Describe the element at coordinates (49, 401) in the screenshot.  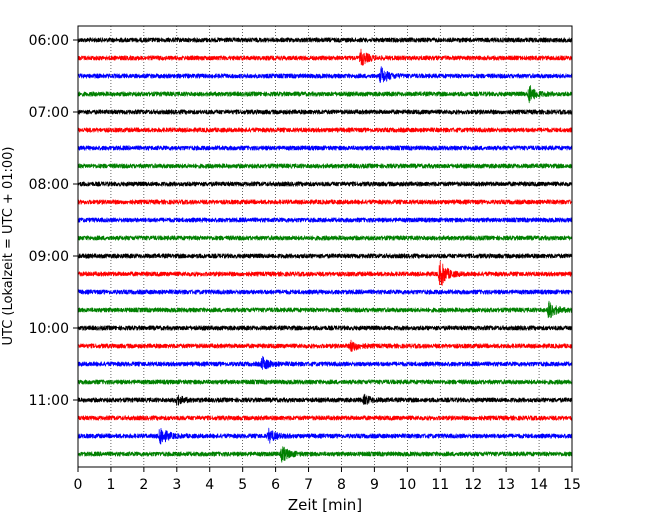
I see `y-tick-label: 11:00` at that location.